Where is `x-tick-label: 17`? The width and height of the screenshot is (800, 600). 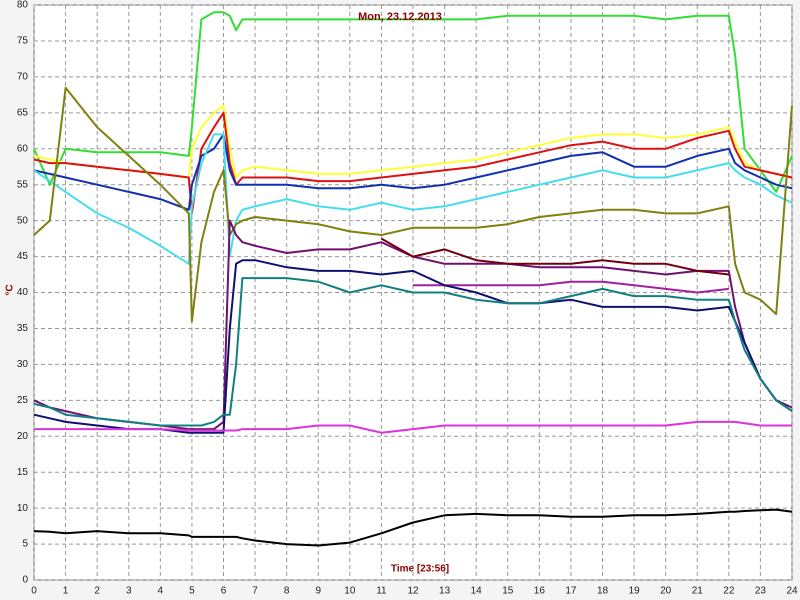
x-tick-label: 17 is located at coordinates (571, 591).